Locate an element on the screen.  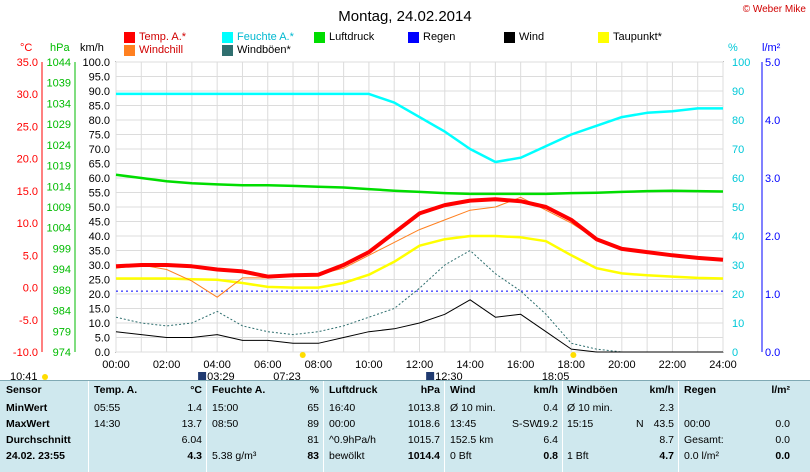
table-cell: S-SW is located at coordinates (526, 424).